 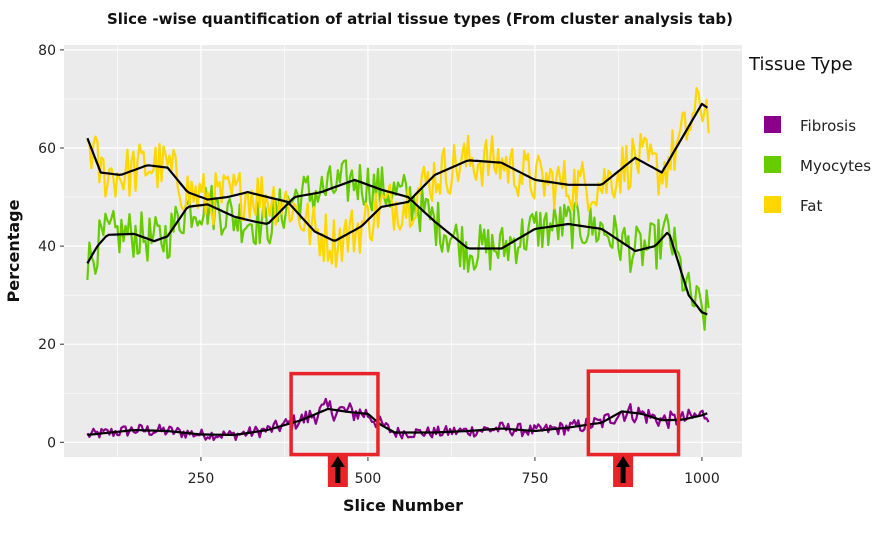 I want to click on smooth-line-fibrosis, so click(x=397, y=421).